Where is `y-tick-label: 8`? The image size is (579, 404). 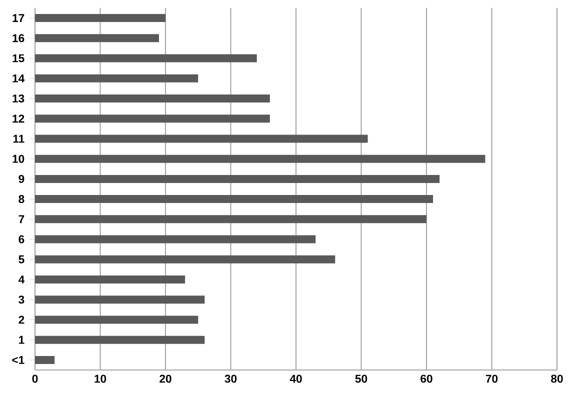
y-tick-label: 8 is located at coordinates (21, 199).